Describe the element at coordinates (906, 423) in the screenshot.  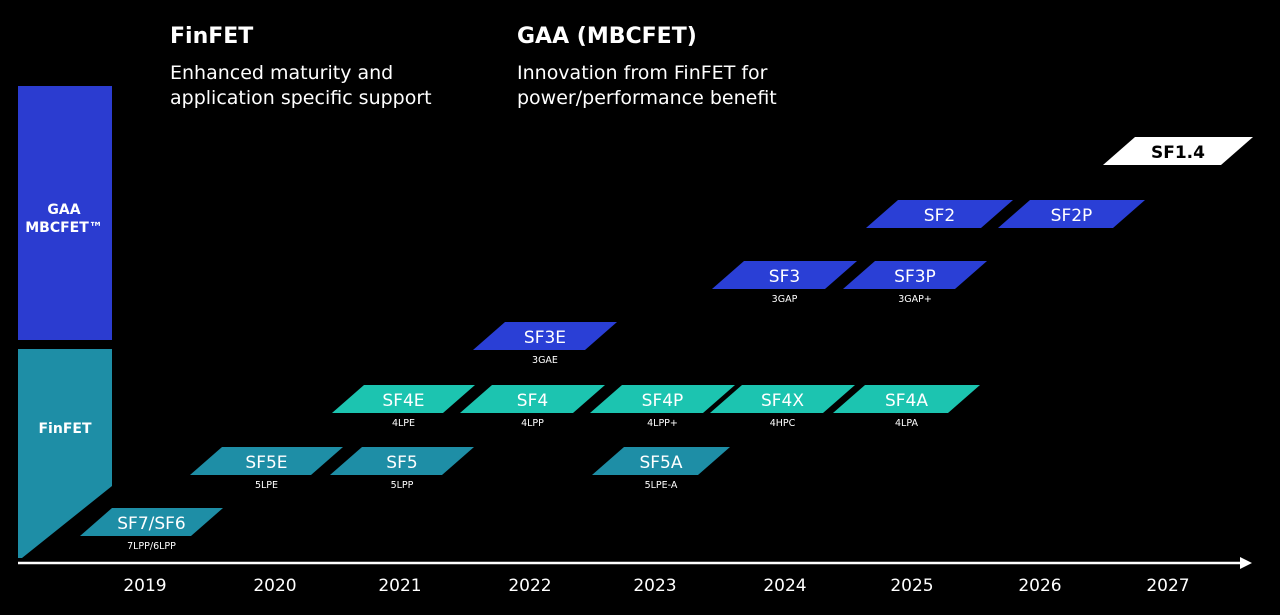
I see `node-sublabel: 4LPA` at that location.